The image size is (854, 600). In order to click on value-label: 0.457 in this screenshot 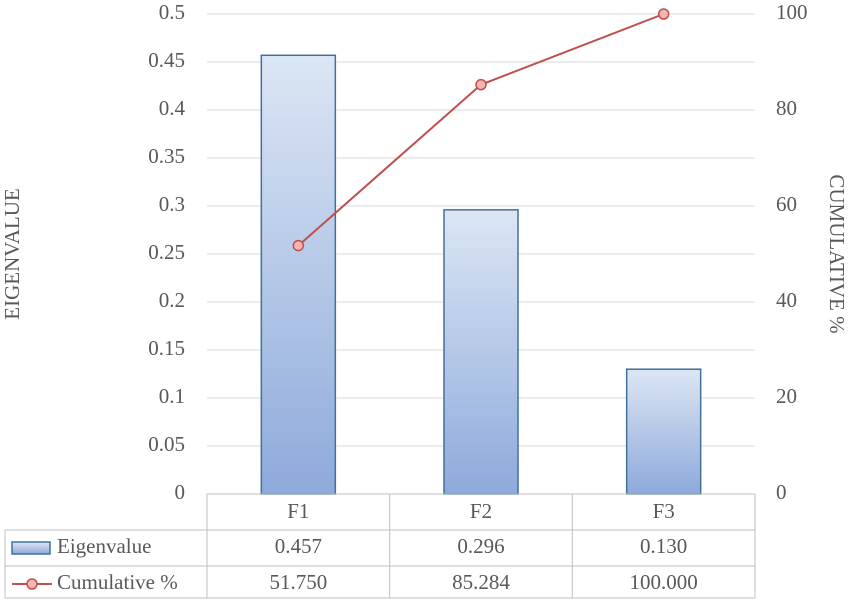, I will do `click(298, 546)`.